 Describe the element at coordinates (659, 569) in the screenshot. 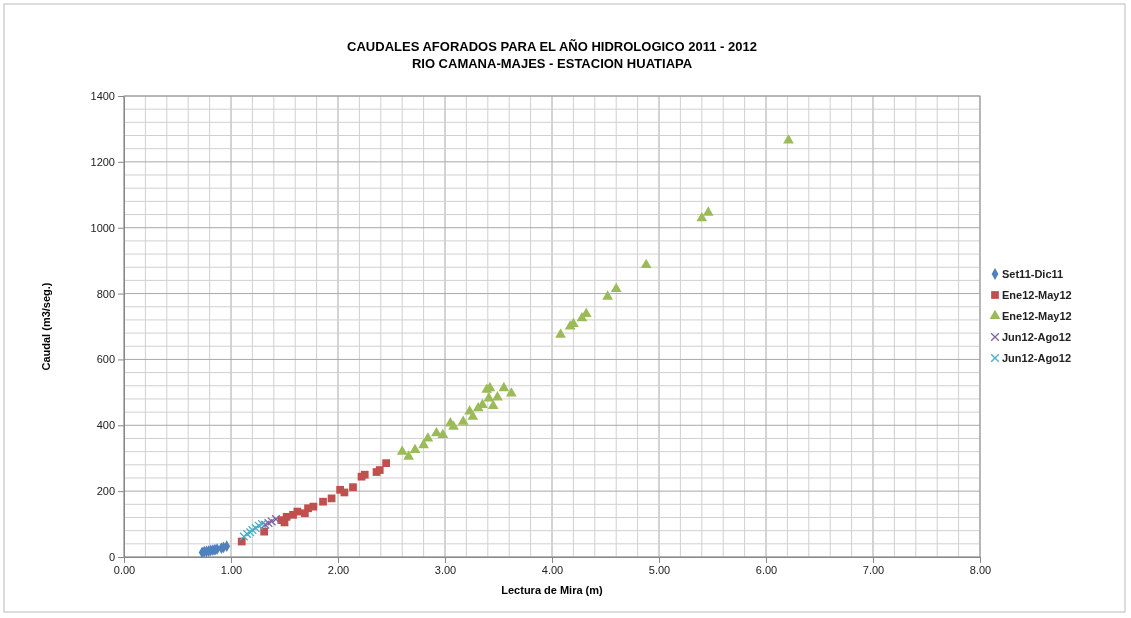

I see `x-tick-label: 5.00` at that location.